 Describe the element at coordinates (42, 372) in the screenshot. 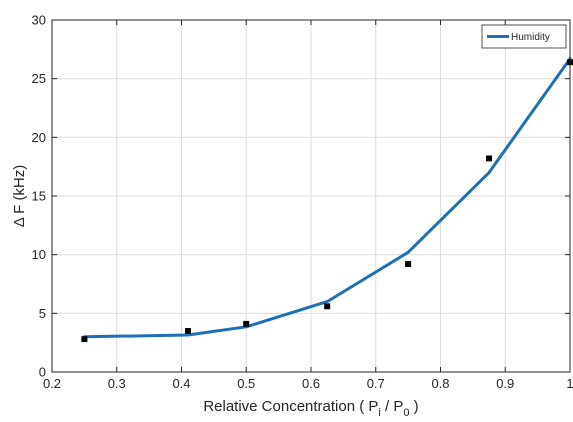

I see `y-tick-label: 0` at that location.